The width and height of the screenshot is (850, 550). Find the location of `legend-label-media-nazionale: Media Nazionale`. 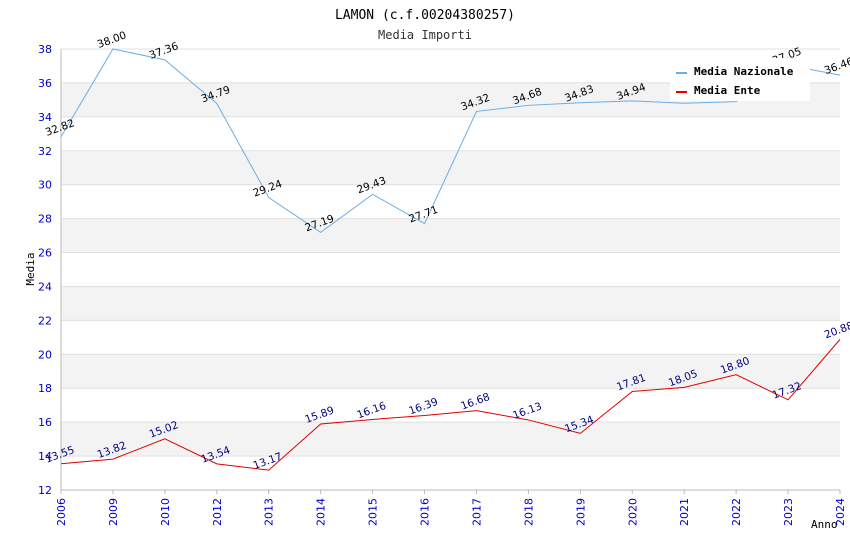

legend-label-media-nazionale: Media Nazionale is located at coordinates (744, 71).